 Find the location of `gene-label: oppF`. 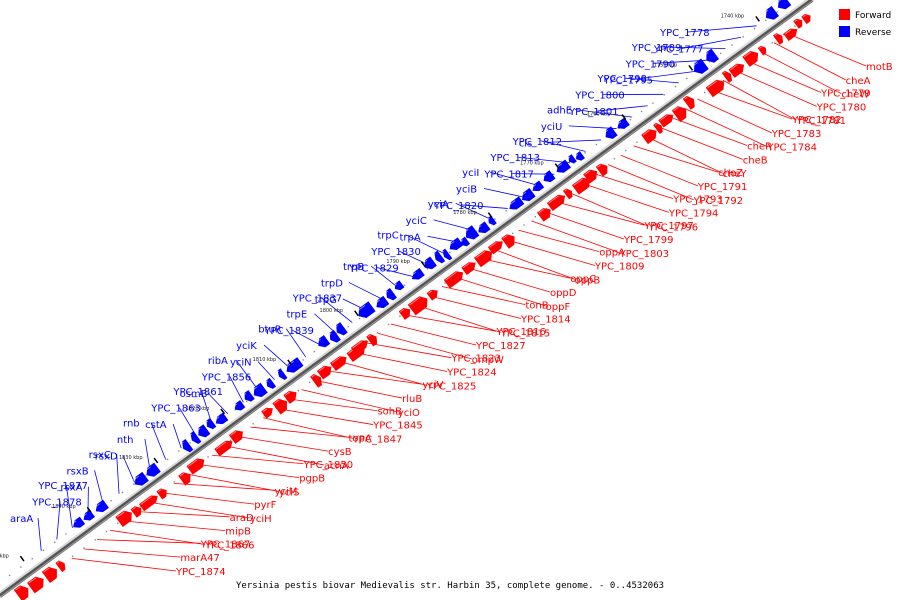

gene-label: oppF is located at coordinates (558, 307).